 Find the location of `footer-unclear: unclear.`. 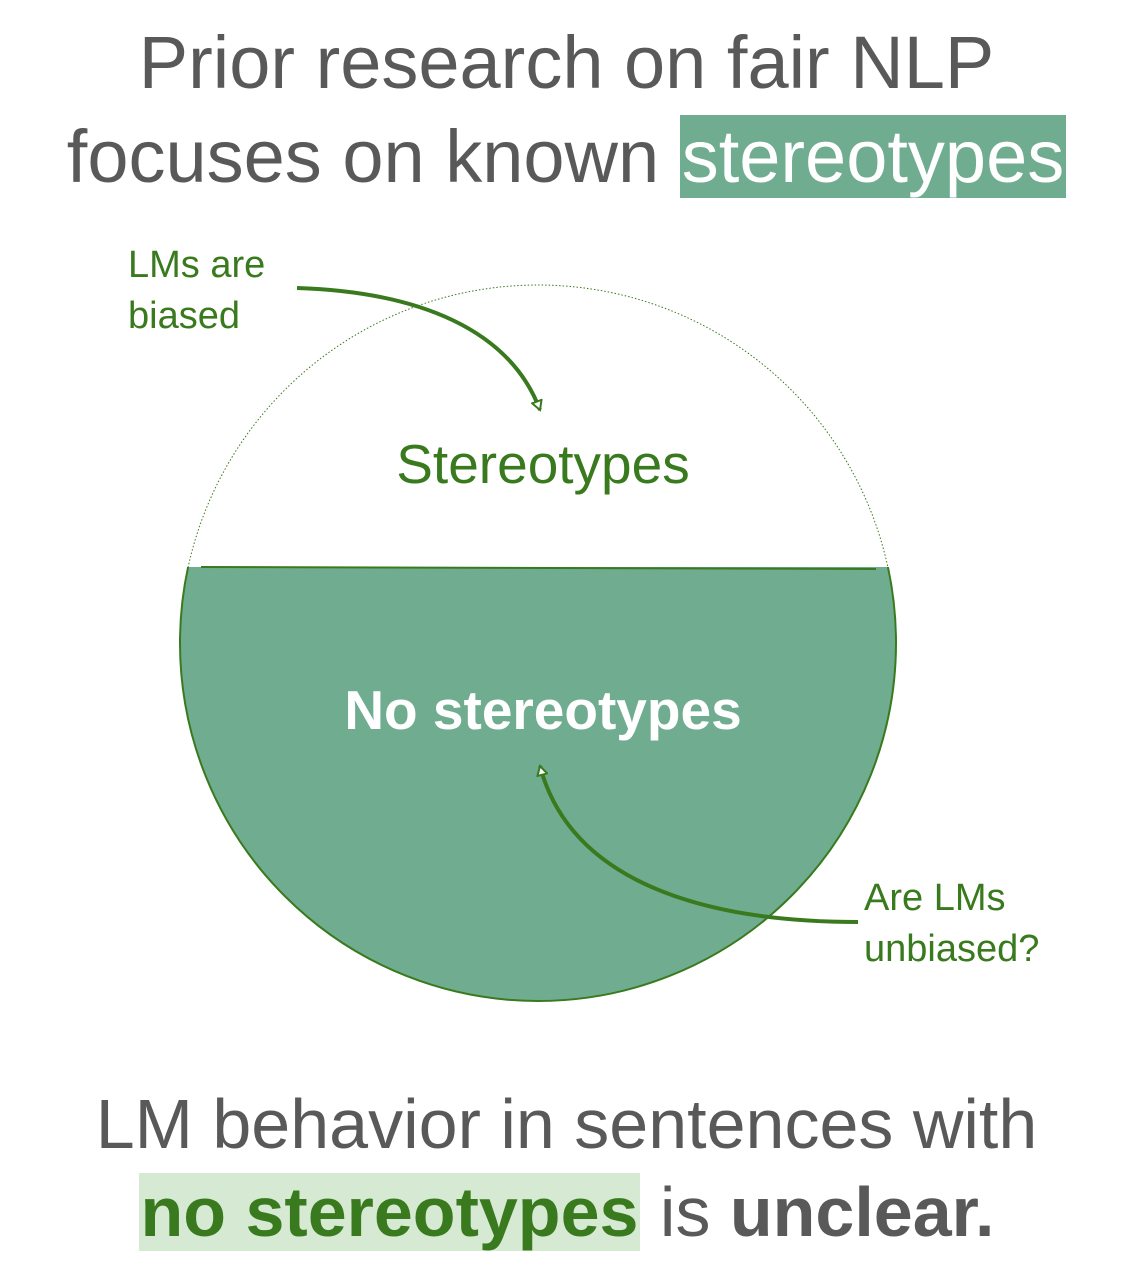

footer-unclear: unclear. is located at coordinates (862, 1212).